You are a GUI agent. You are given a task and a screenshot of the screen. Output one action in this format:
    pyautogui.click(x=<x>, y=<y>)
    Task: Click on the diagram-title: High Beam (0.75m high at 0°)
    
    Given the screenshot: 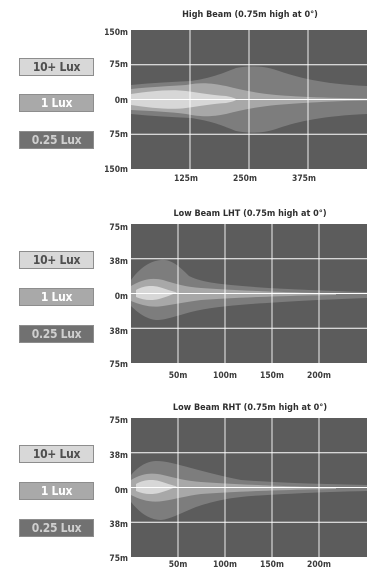 What is the action you would take?
    pyautogui.click(x=250, y=15)
    